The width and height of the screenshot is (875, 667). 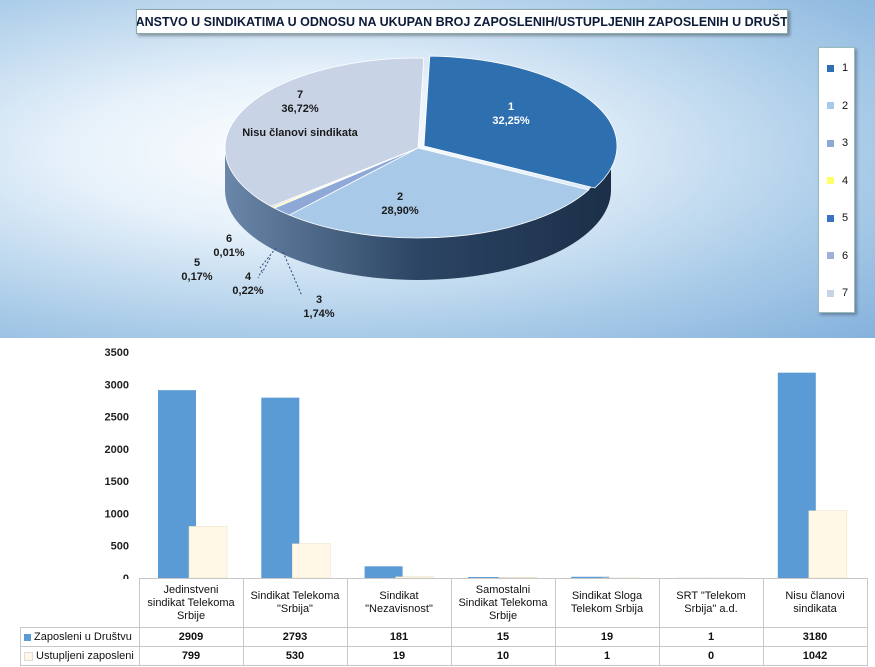 What do you see at coordinates (711, 656) in the screenshot?
I see `table-cell: 0` at bounding box center [711, 656].